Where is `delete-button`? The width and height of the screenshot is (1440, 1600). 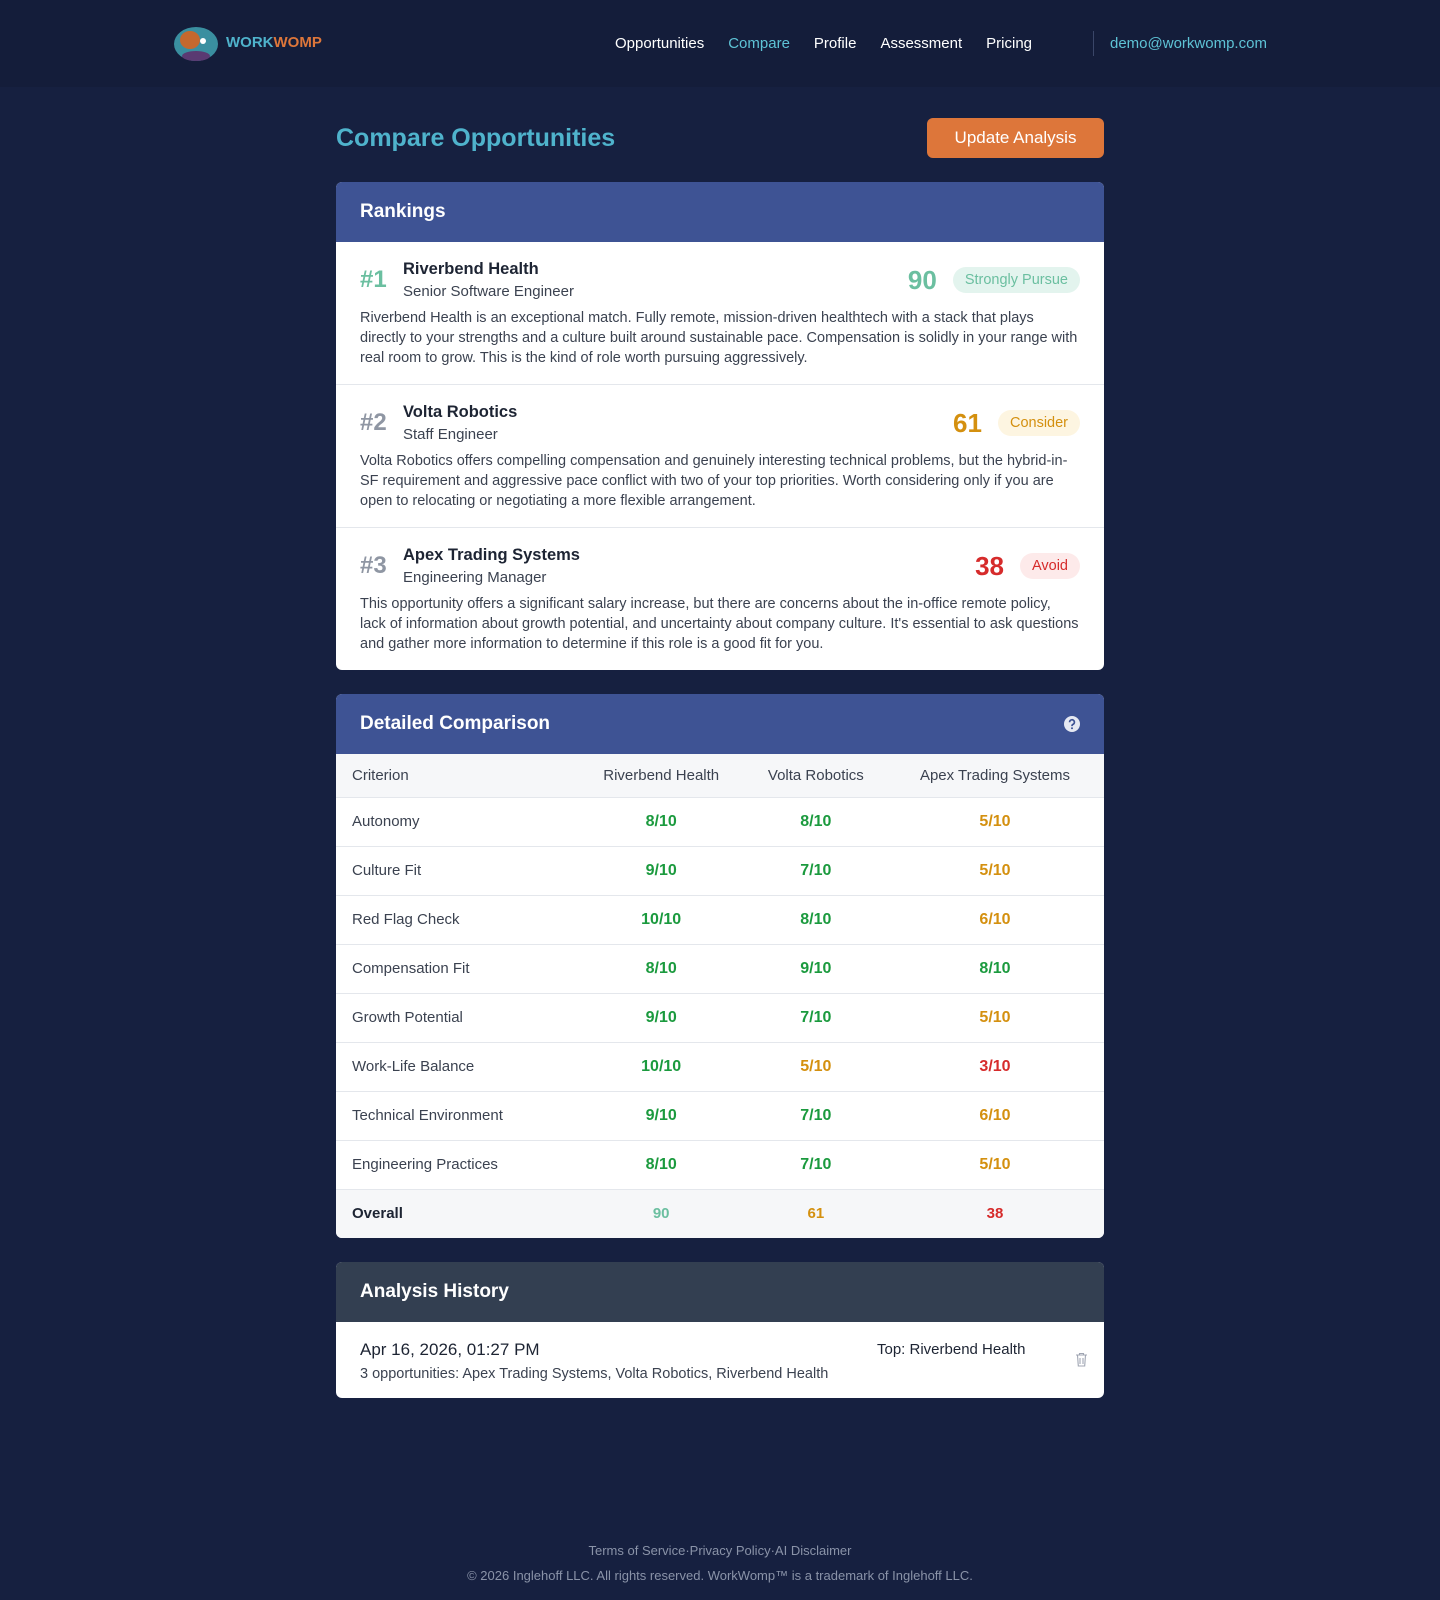
delete-button is located at coordinates (1081, 1362).